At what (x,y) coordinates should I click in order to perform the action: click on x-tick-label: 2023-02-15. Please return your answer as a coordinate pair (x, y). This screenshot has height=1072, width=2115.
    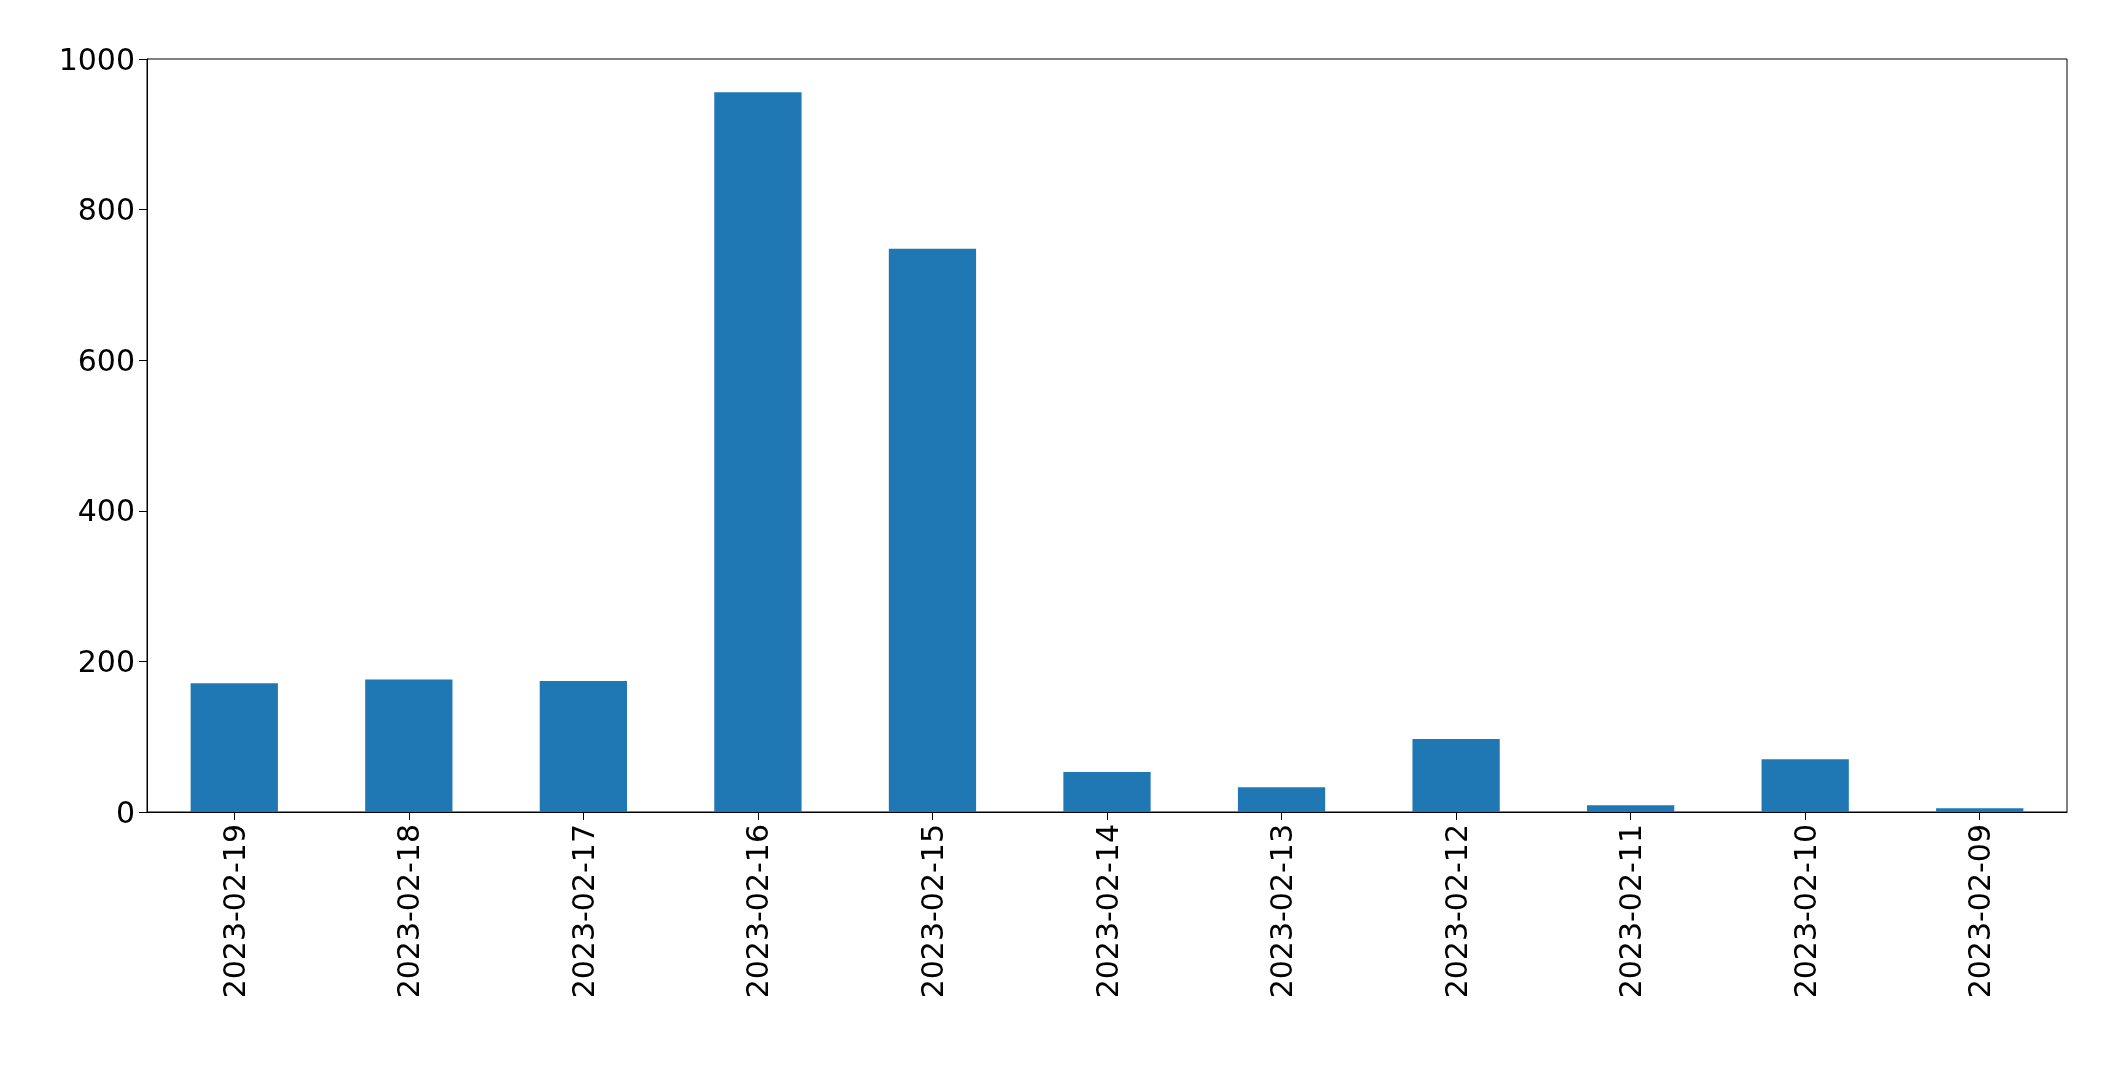
    Looking at the image, I should click on (932, 911).